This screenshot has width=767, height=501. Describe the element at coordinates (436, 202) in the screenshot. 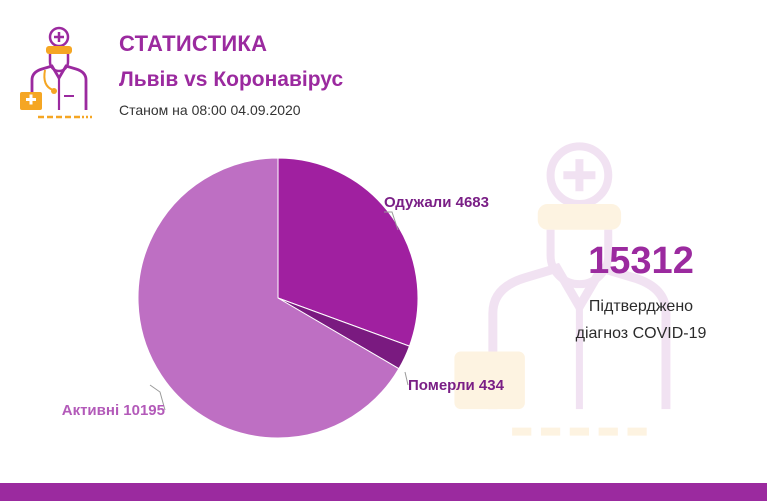

I see `label-recovered: Одужали 4683` at that location.